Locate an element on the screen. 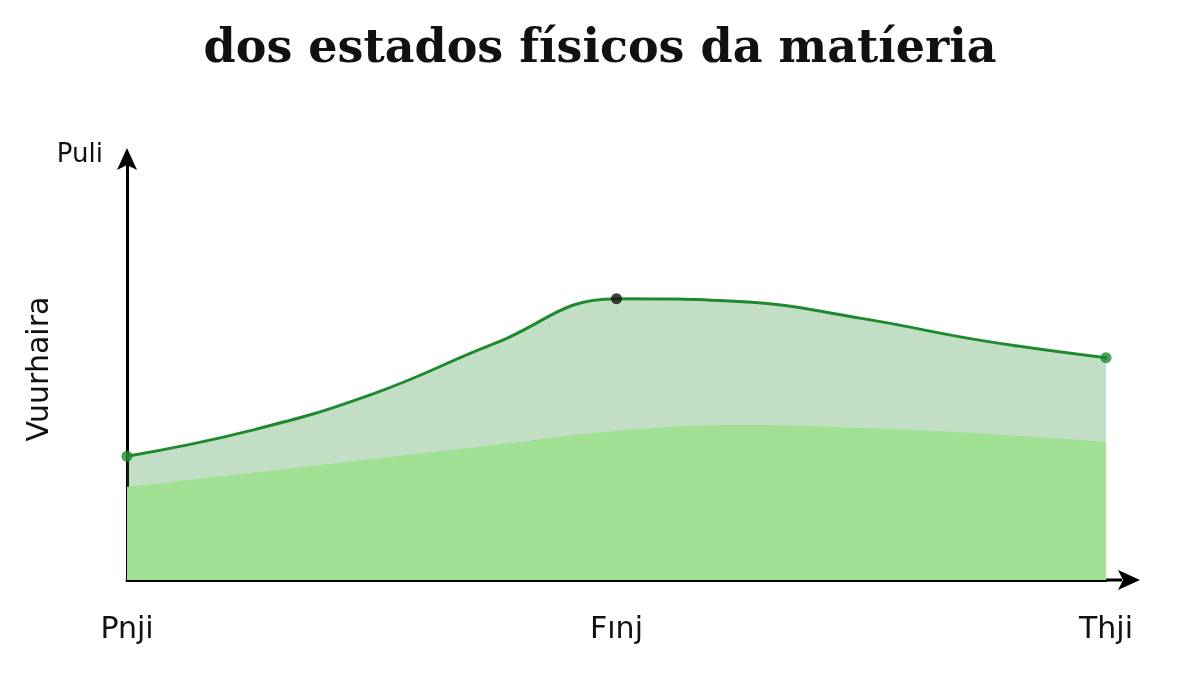  y-axis-title: Vuurhaira is located at coordinates (37, 369).